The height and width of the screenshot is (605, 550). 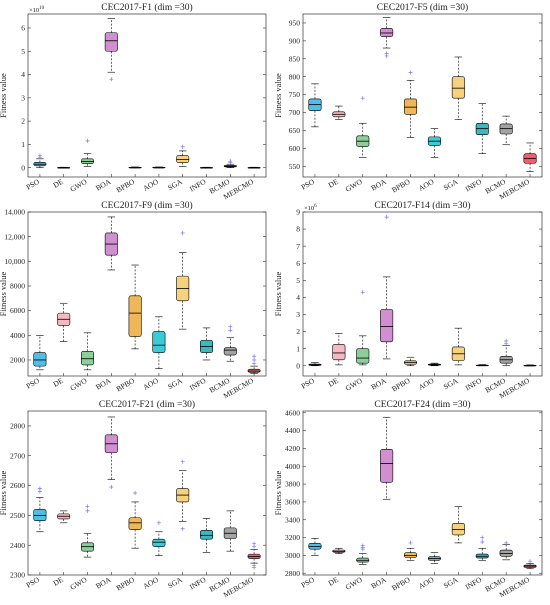 What do you see at coordinates (422, 404) in the screenshot?
I see `chart-title: CEC2017-F24 (dim =30)` at bounding box center [422, 404].